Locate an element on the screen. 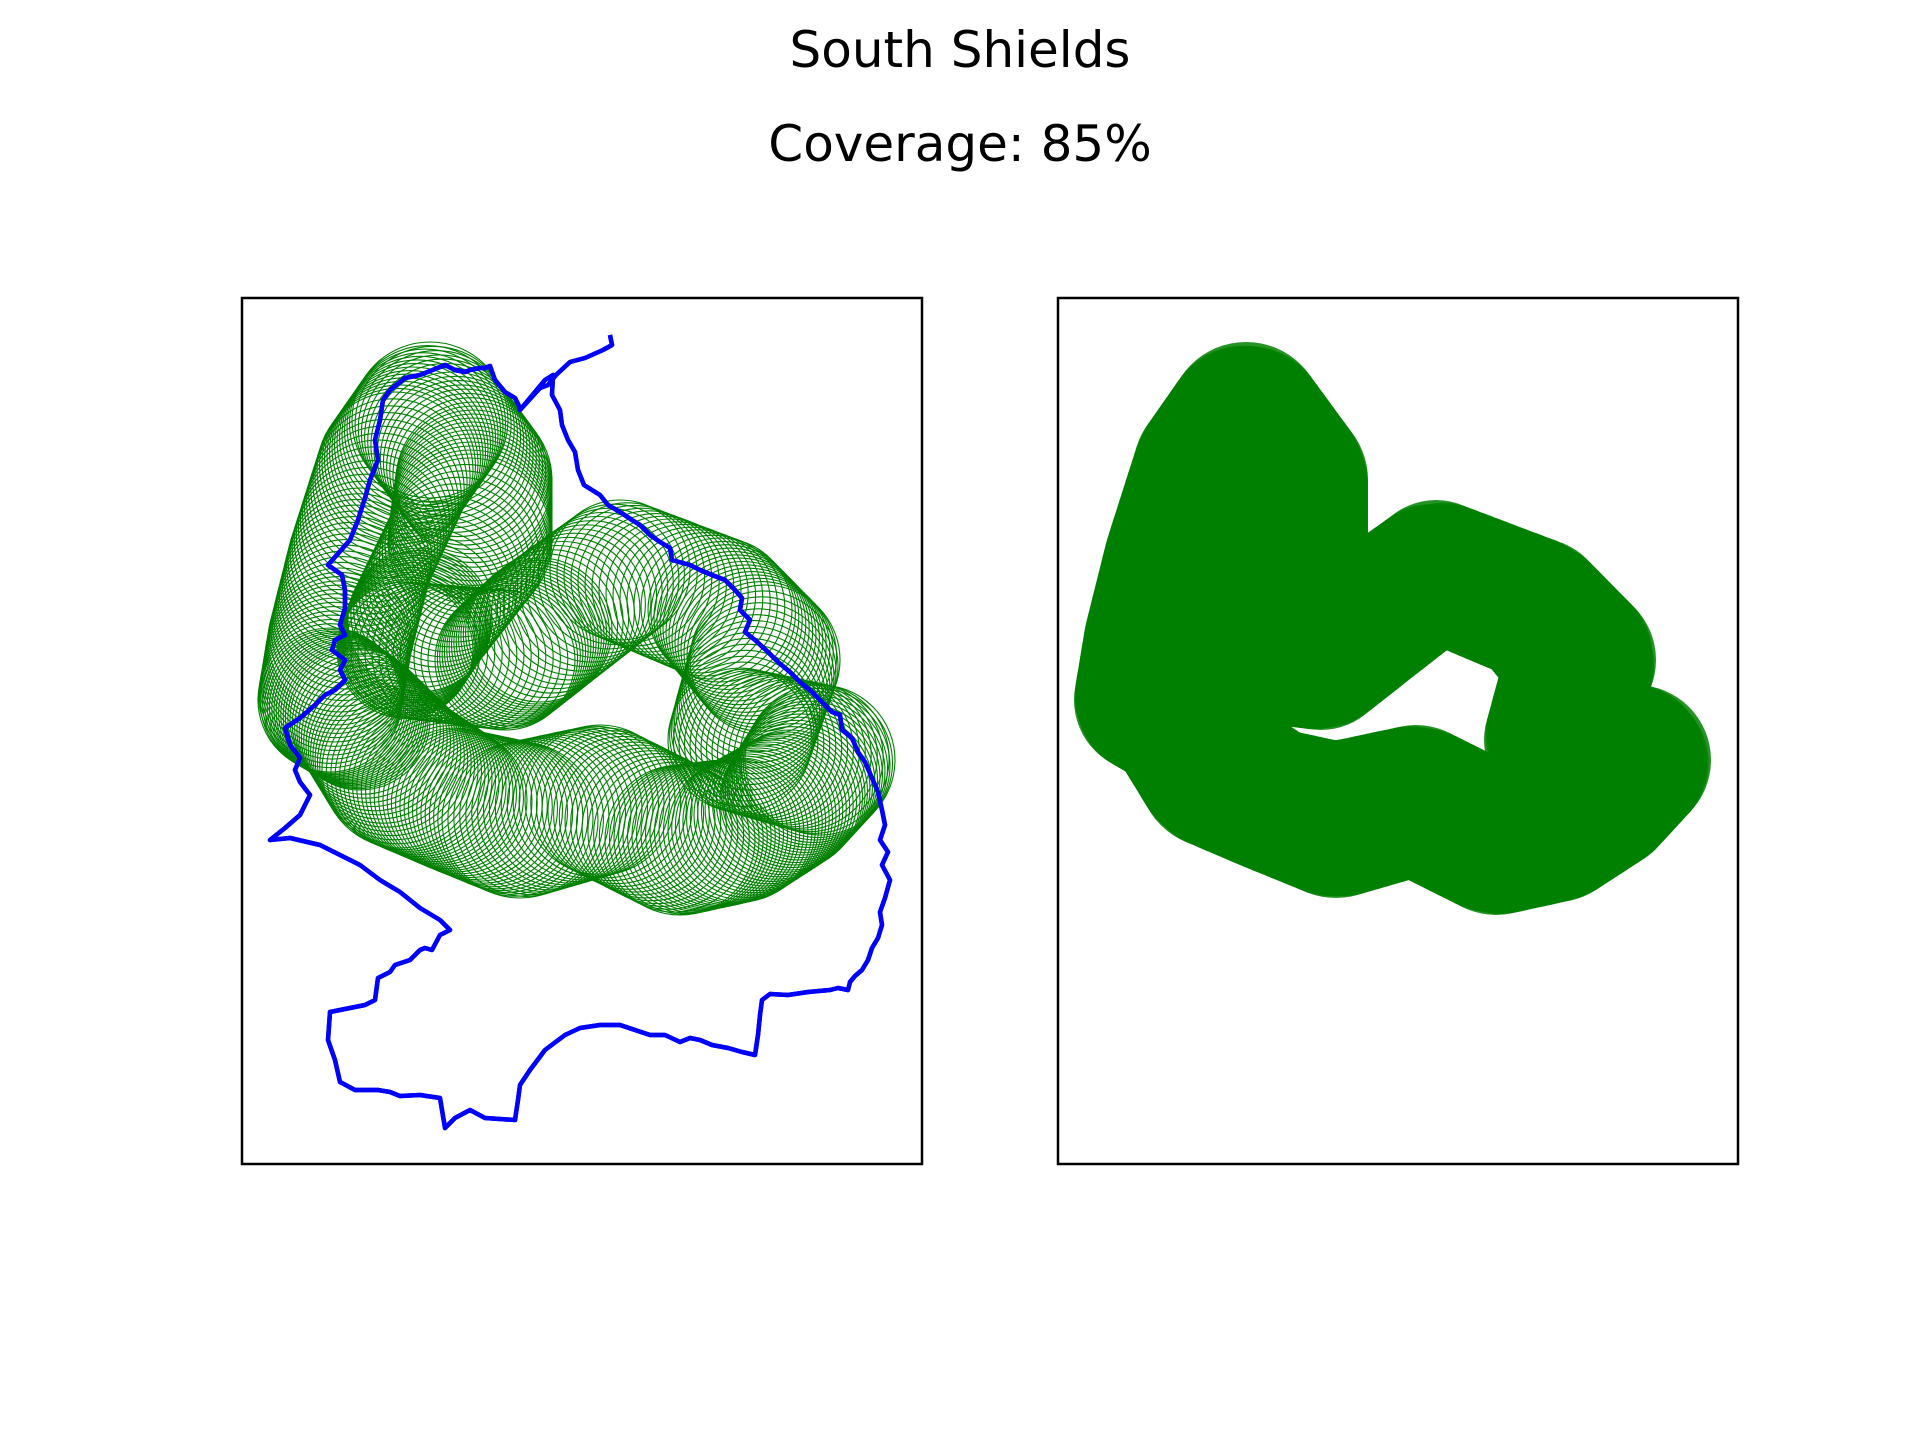 The image size is (1920, 1440). coverage-circle-filled is located at coordinates (1286, 475).